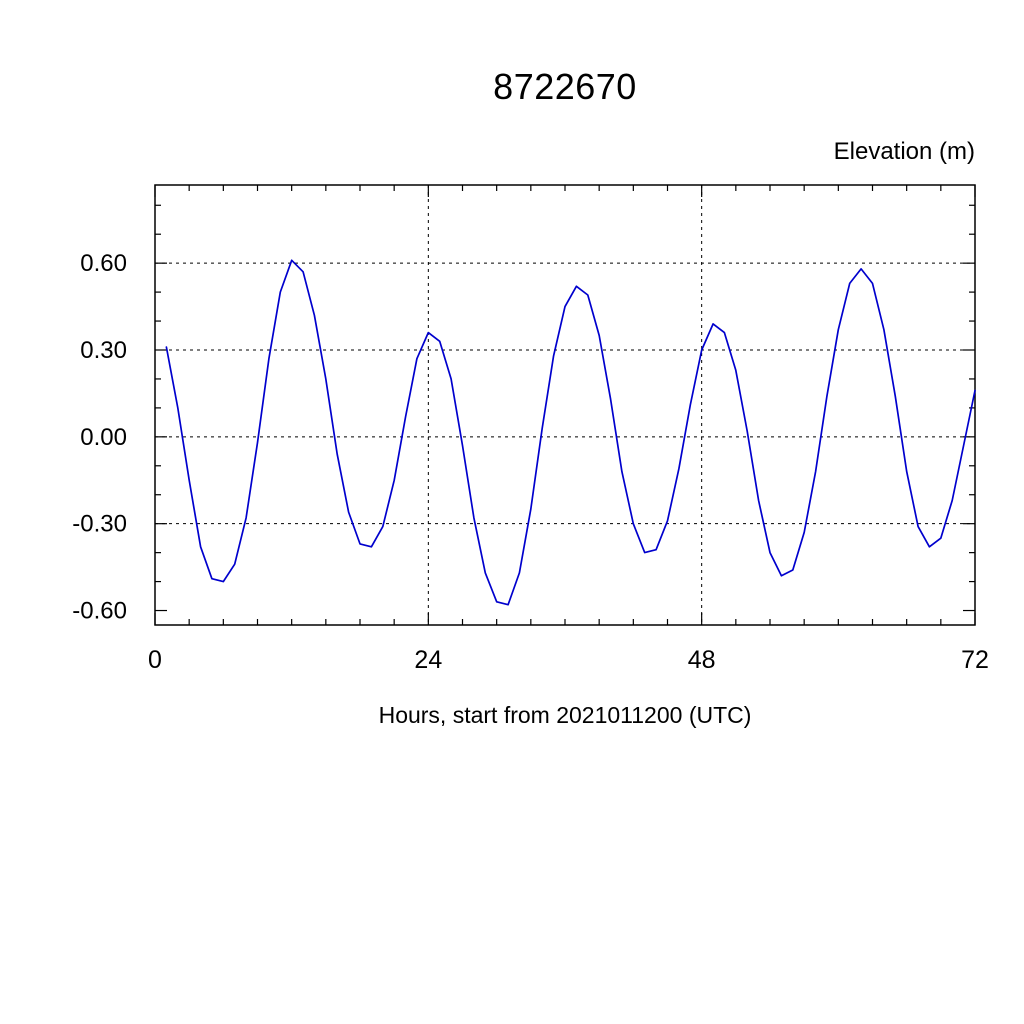 This screenshot has width=1024, height=1024. I want to click on x-tick-label: 72, so click(975, 660).